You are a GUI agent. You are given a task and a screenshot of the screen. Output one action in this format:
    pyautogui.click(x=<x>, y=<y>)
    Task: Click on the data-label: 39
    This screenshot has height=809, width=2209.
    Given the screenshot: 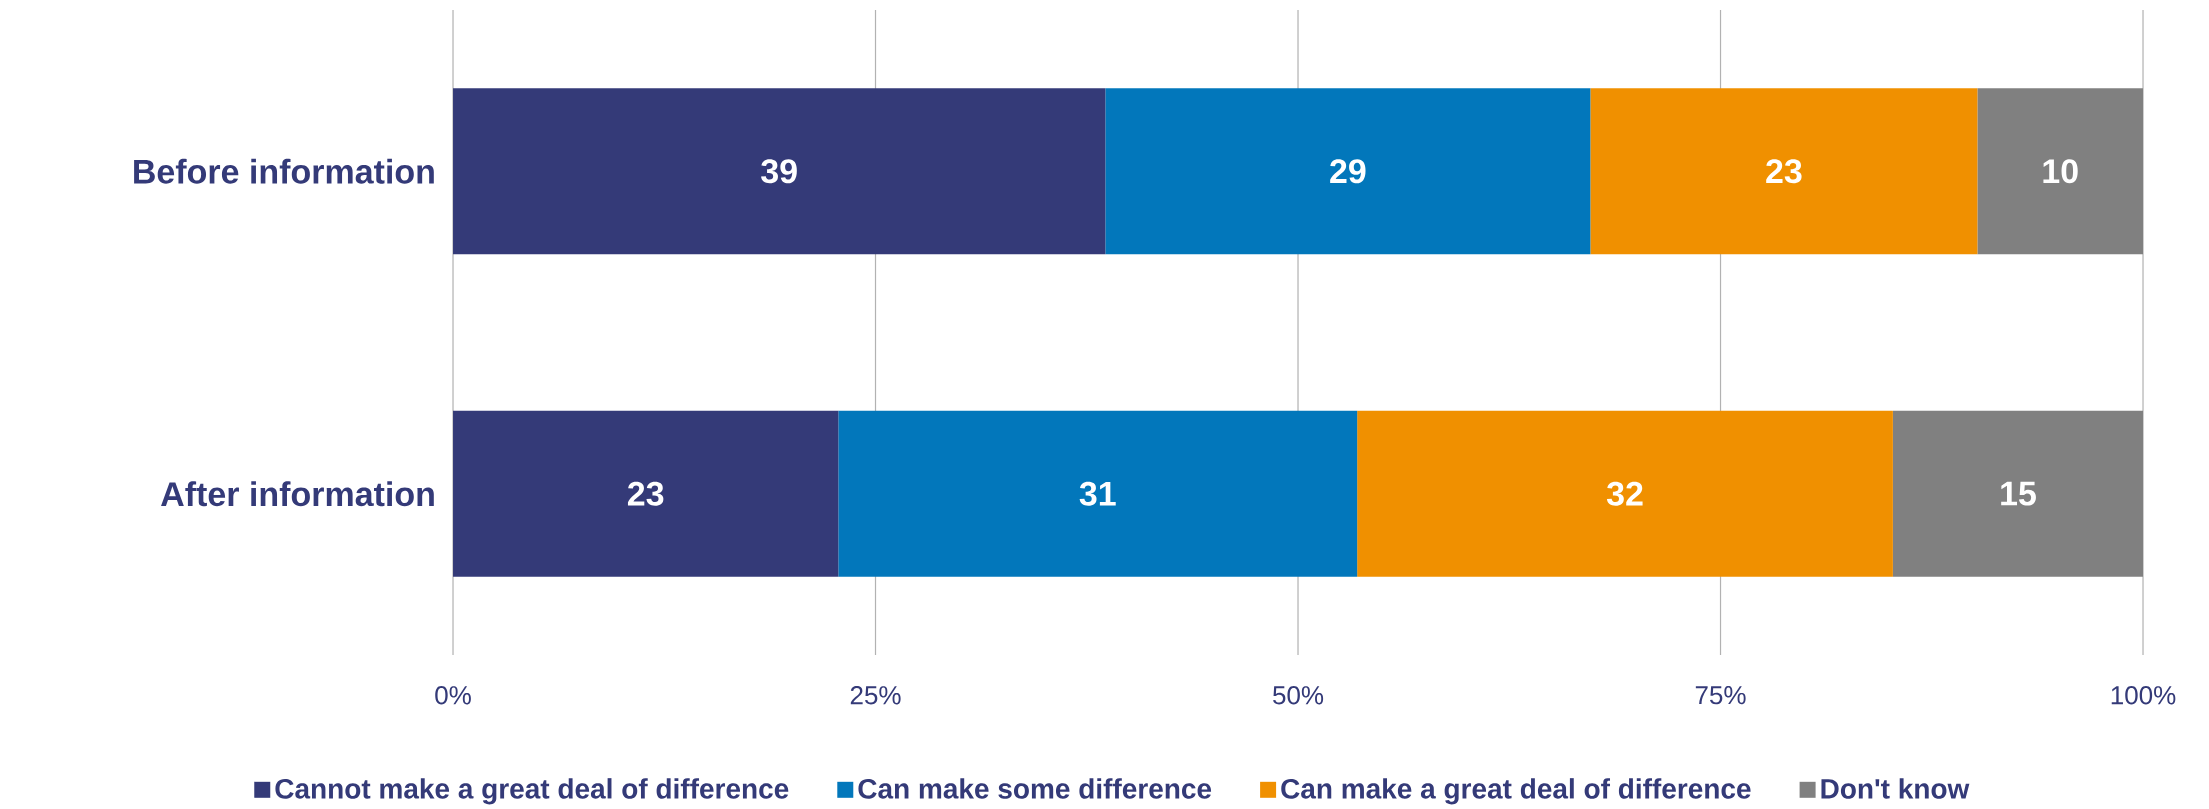 What is the action you would take?
    pyautogui.click(x=779, y=171)
    